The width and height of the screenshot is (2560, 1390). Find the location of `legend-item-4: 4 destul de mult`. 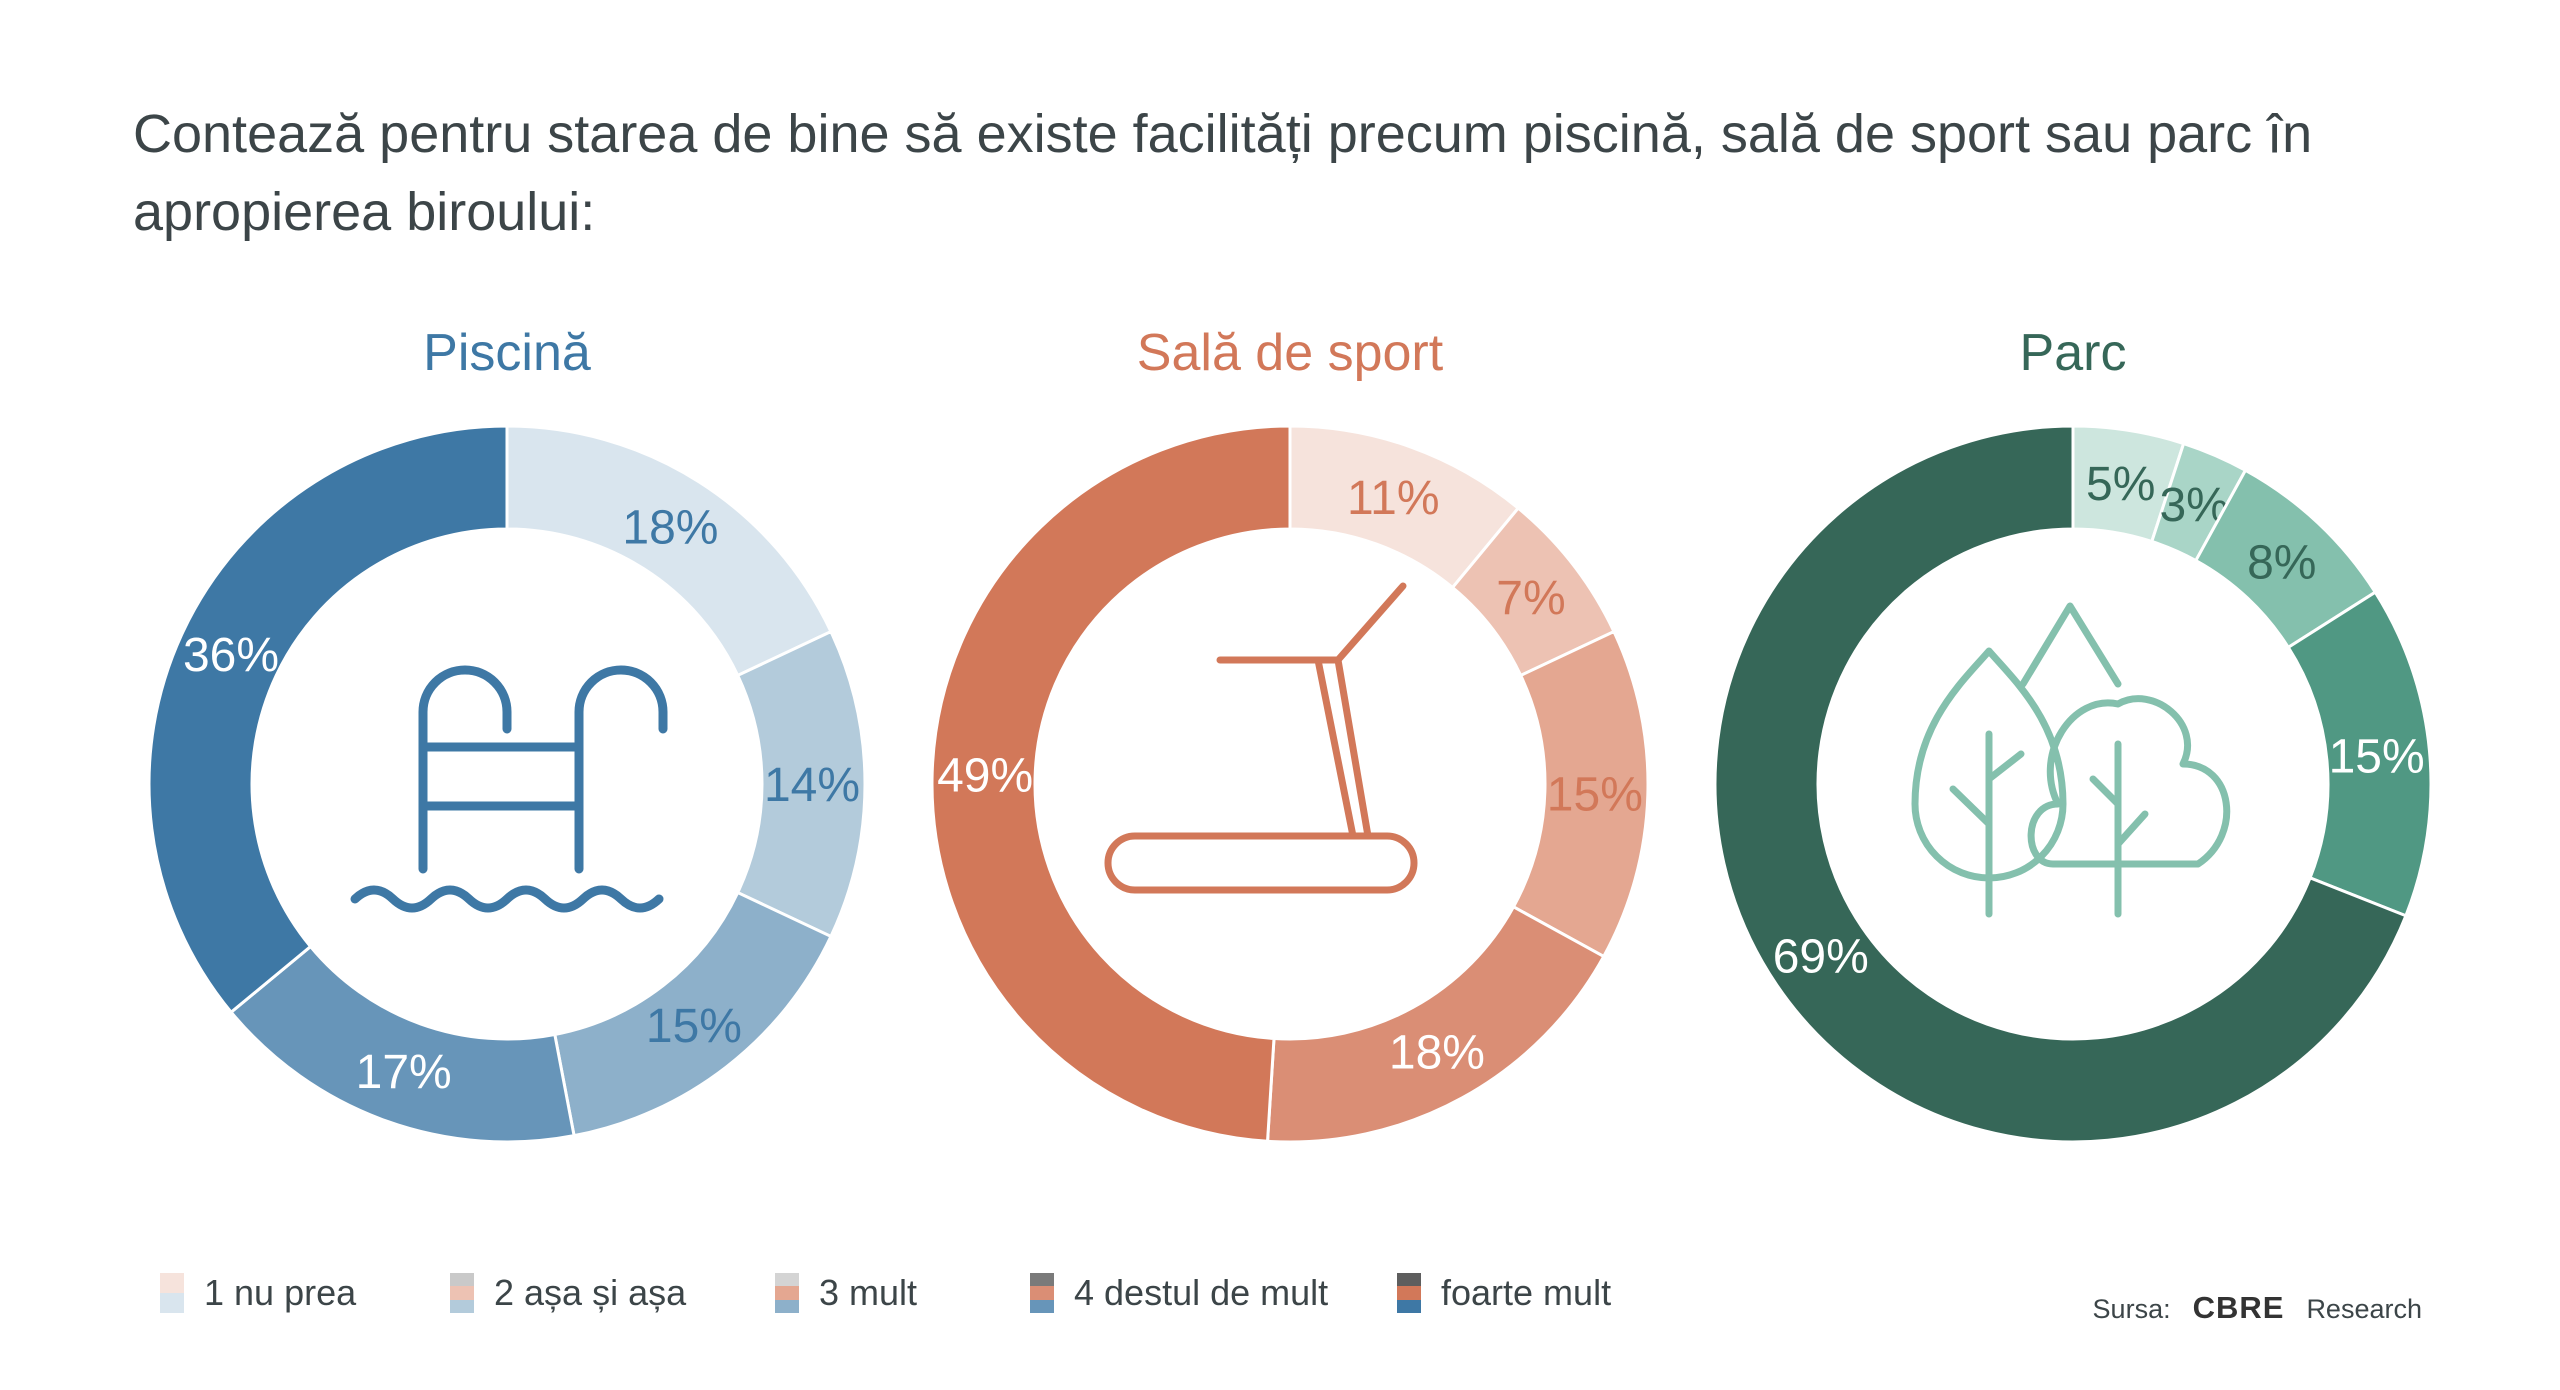

legend-item-4: 4 destul de mult is located at coordinates (1179, 1293).